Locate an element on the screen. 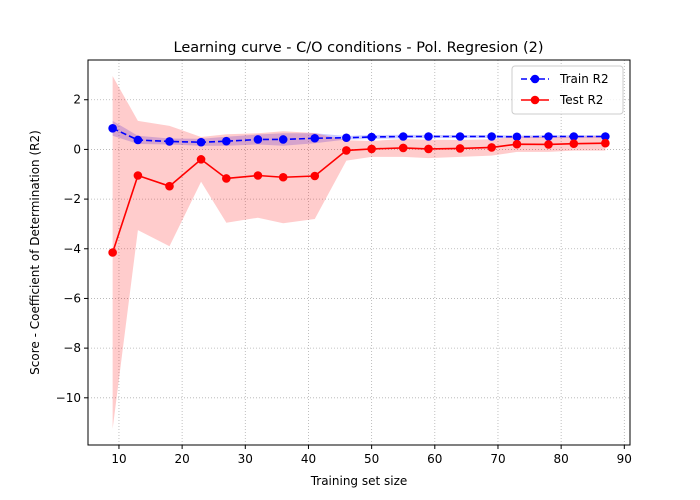 The width and height of the screenshot is (700, 500). x-tick-label: 30 is located at coordinates (245, 459).